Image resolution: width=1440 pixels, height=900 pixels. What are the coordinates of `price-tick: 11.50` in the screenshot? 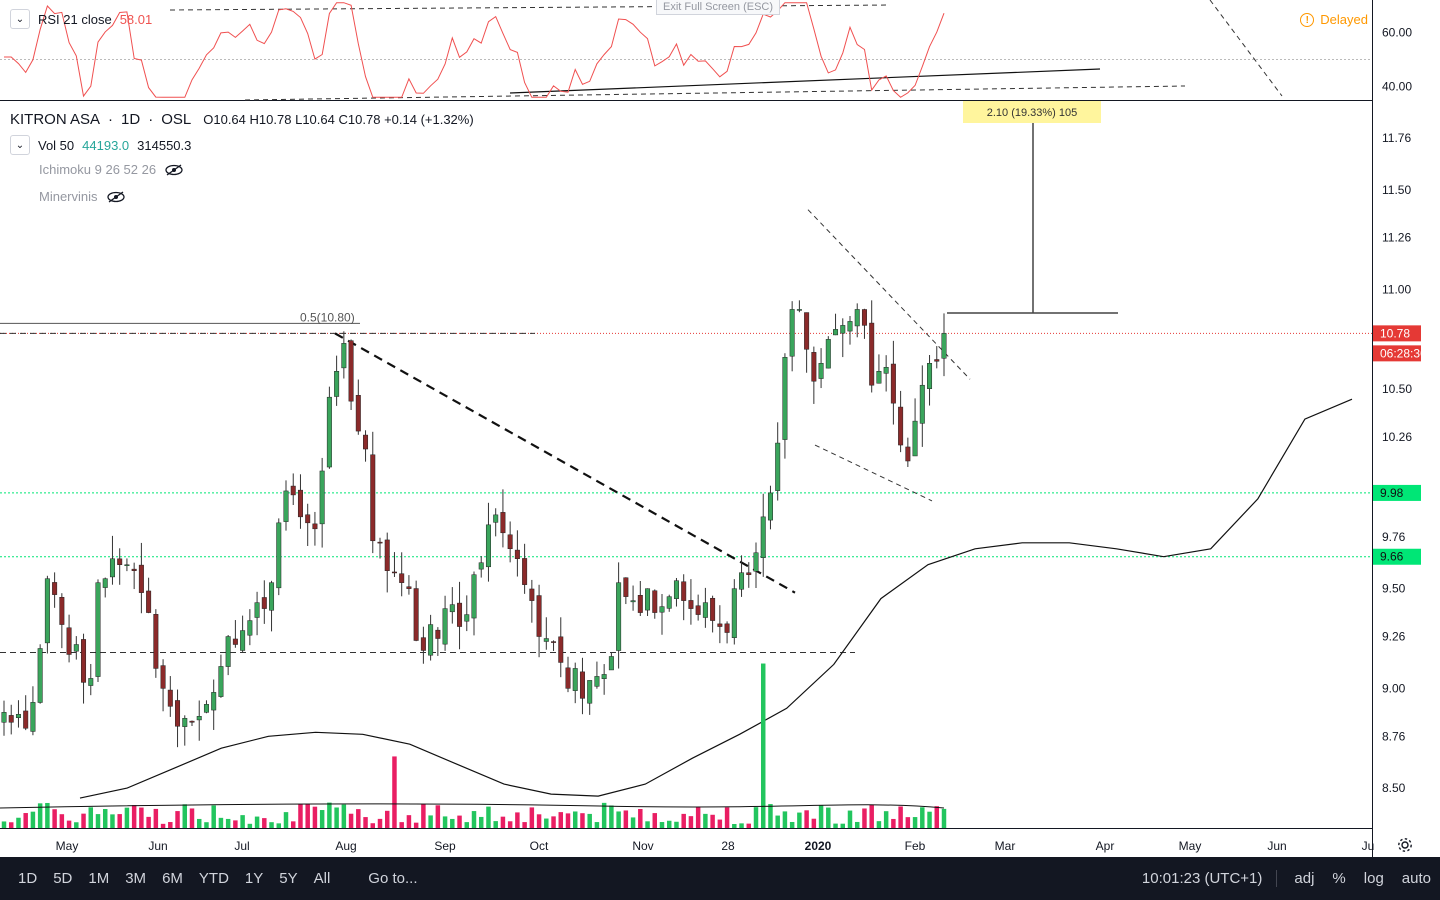 It's located at (1396, 190).